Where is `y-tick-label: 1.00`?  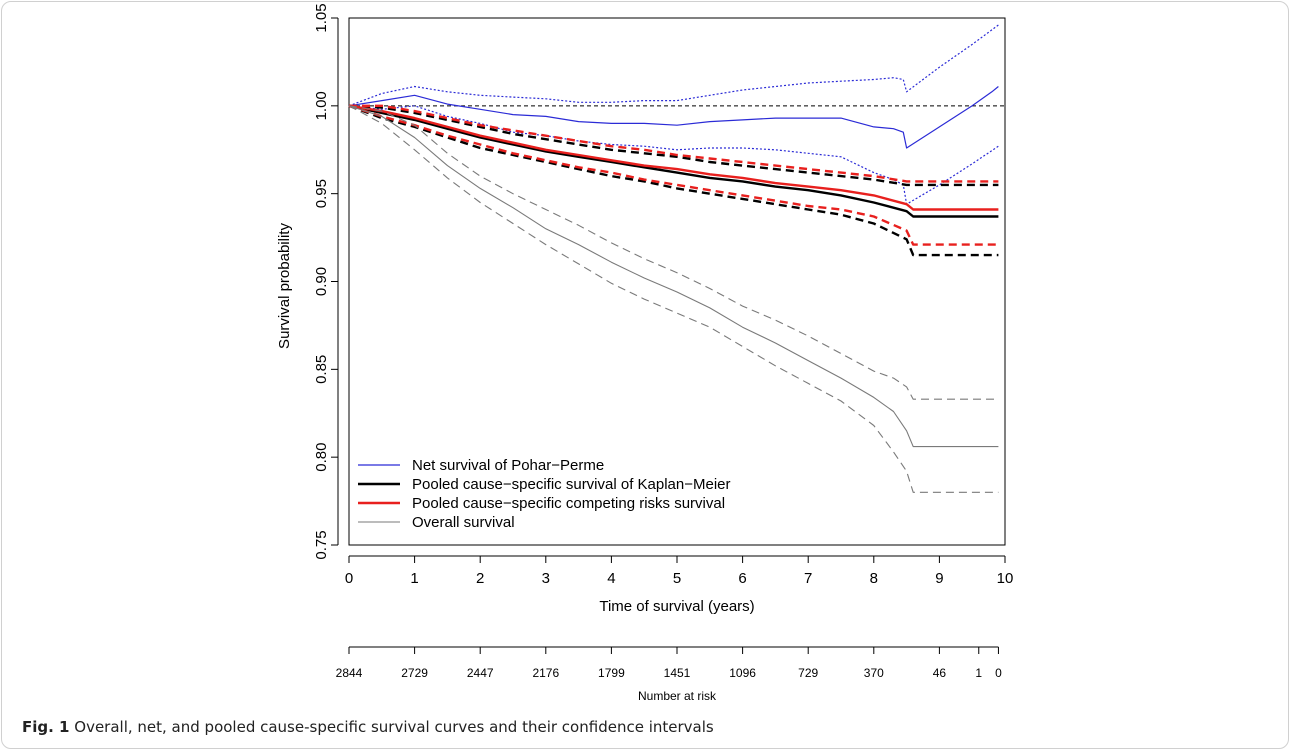 y-tick-label: 1.00 is located at coordinates (321, 105).